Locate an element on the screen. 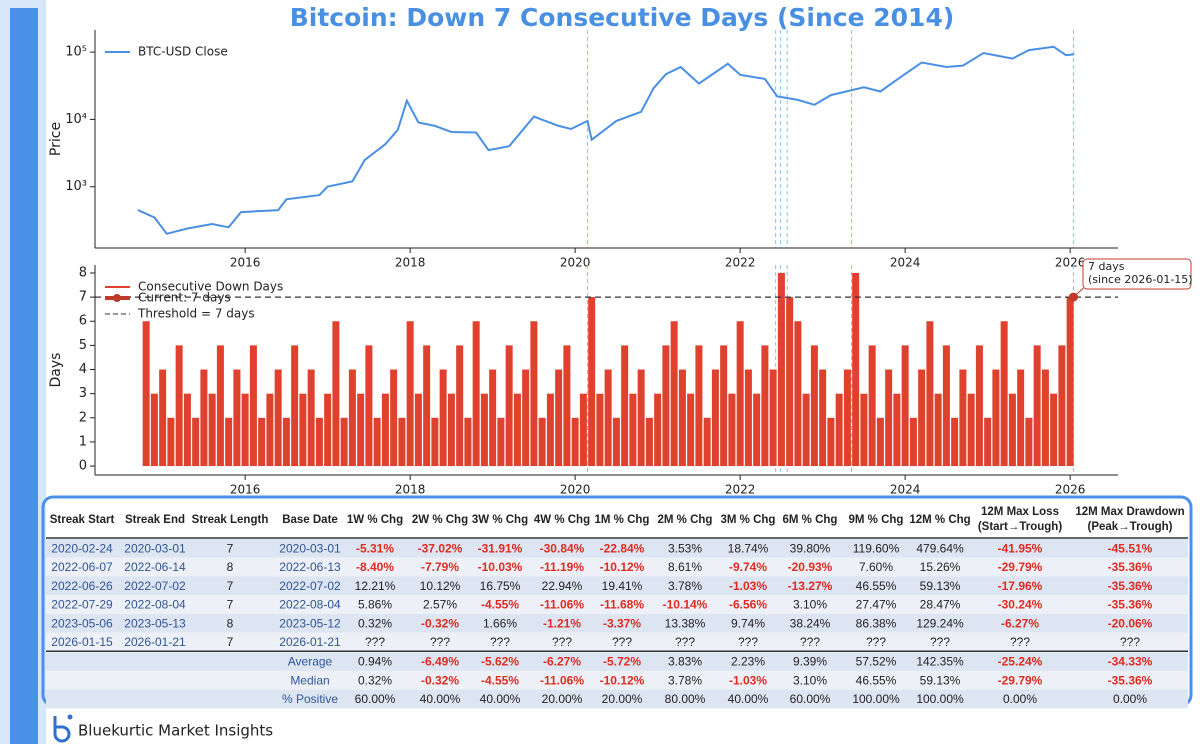  cell: -6.56% is located at coordinates (748, 605).